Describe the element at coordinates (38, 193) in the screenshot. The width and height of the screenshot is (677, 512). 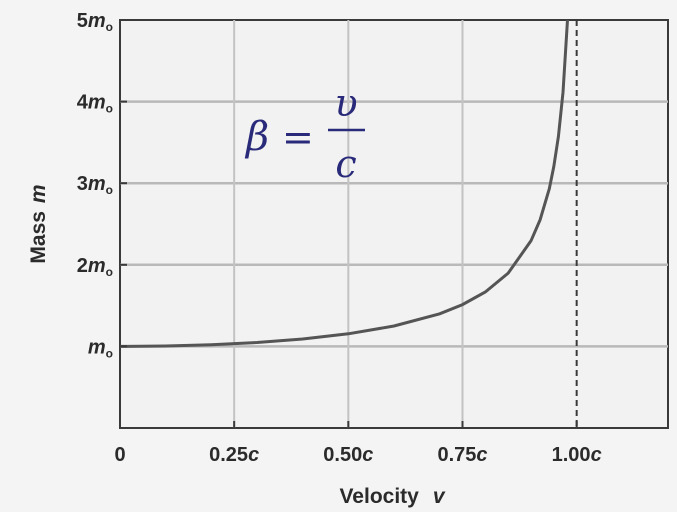
I see `y-axis-variable: m` at that location.